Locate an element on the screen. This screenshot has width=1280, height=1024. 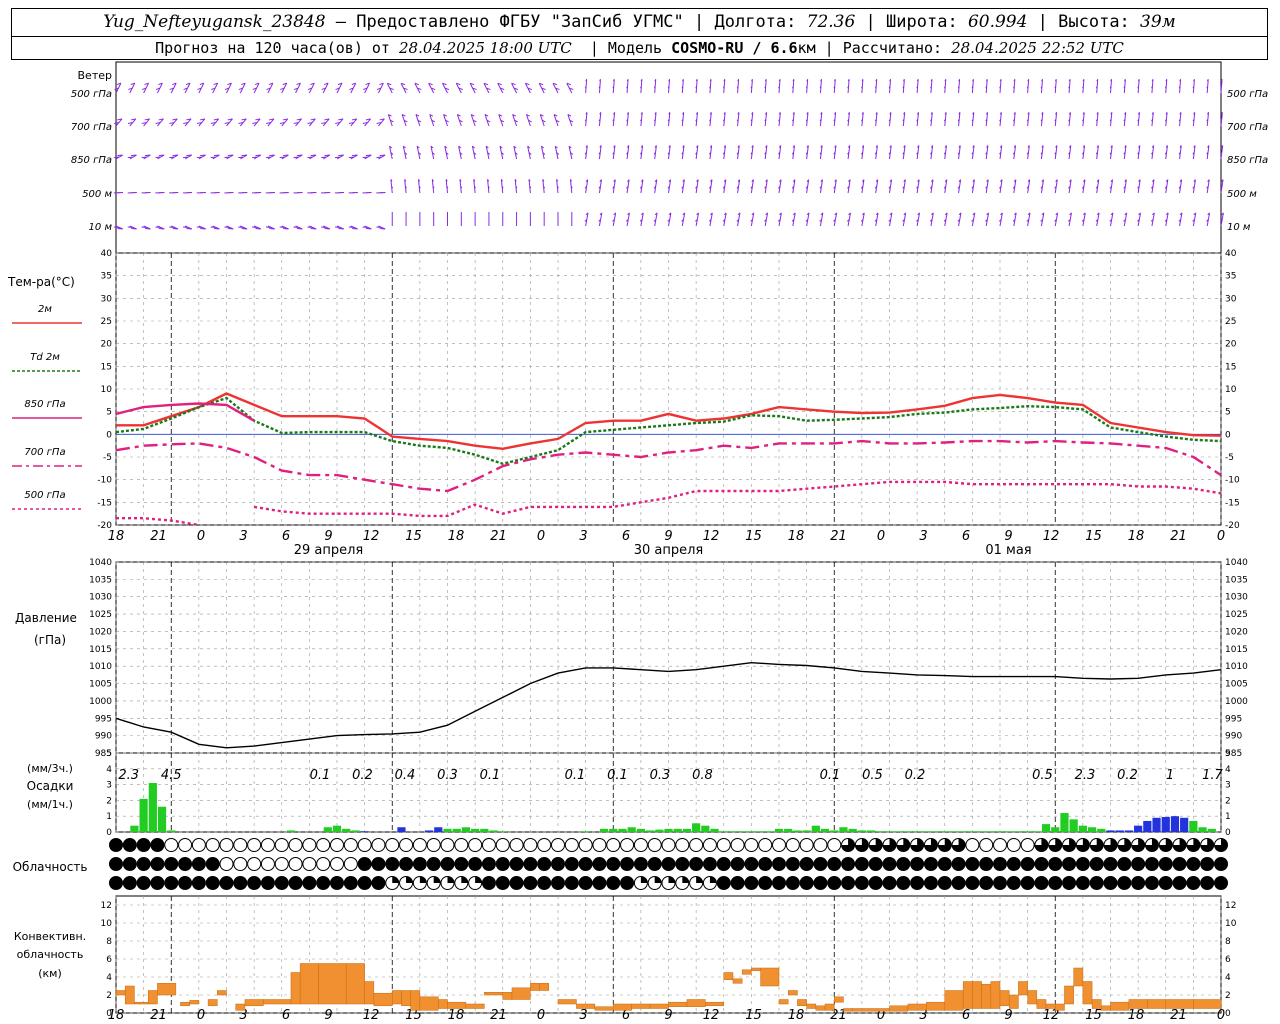
prec-ytick-left: 1 is located at coordinates (109, 817).